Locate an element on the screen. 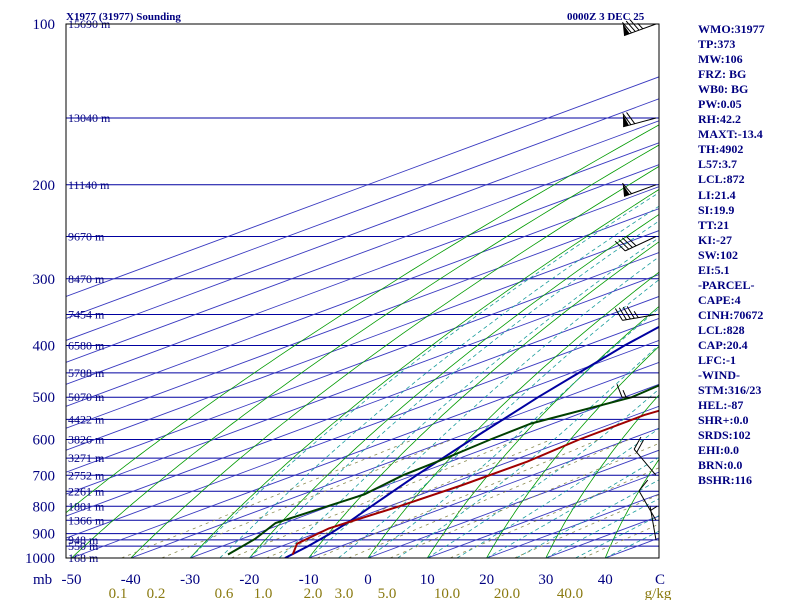 This screenshot has width=800, height=600. mixing-ratio-tick-label: 3.0 is located at coordinates (344, 593).